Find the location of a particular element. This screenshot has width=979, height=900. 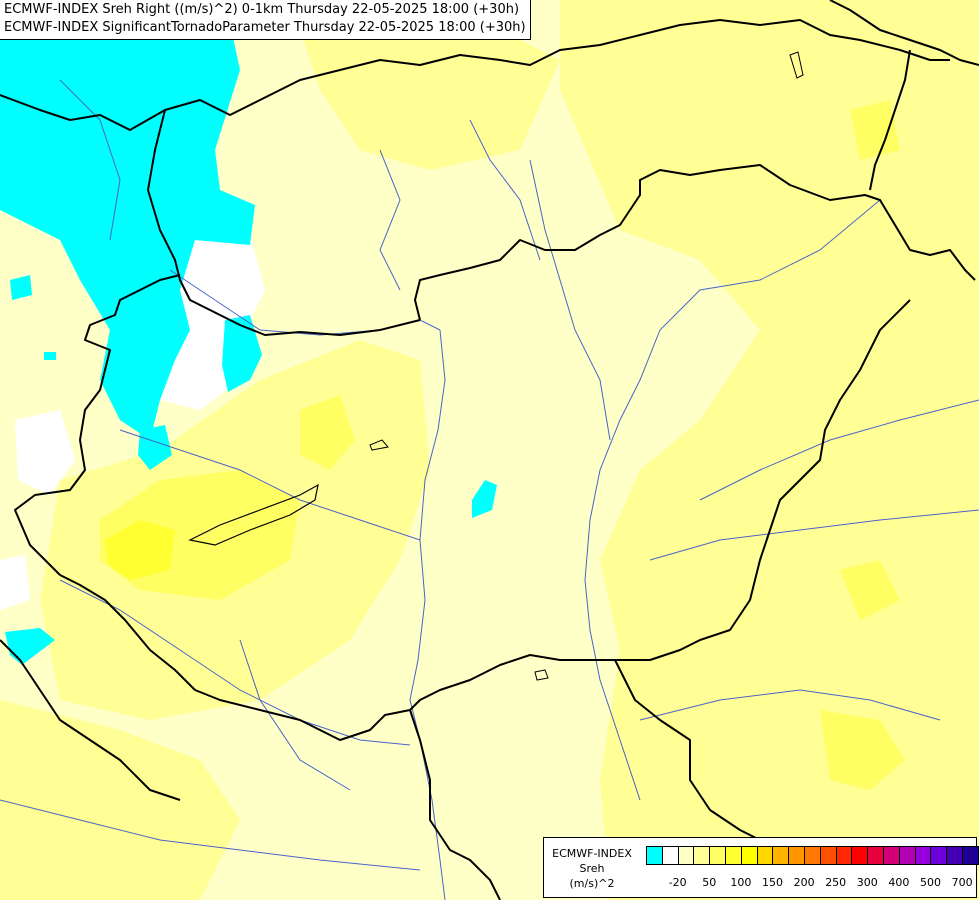

legend-tick-7: 400 is located at coordinates (899, 882).